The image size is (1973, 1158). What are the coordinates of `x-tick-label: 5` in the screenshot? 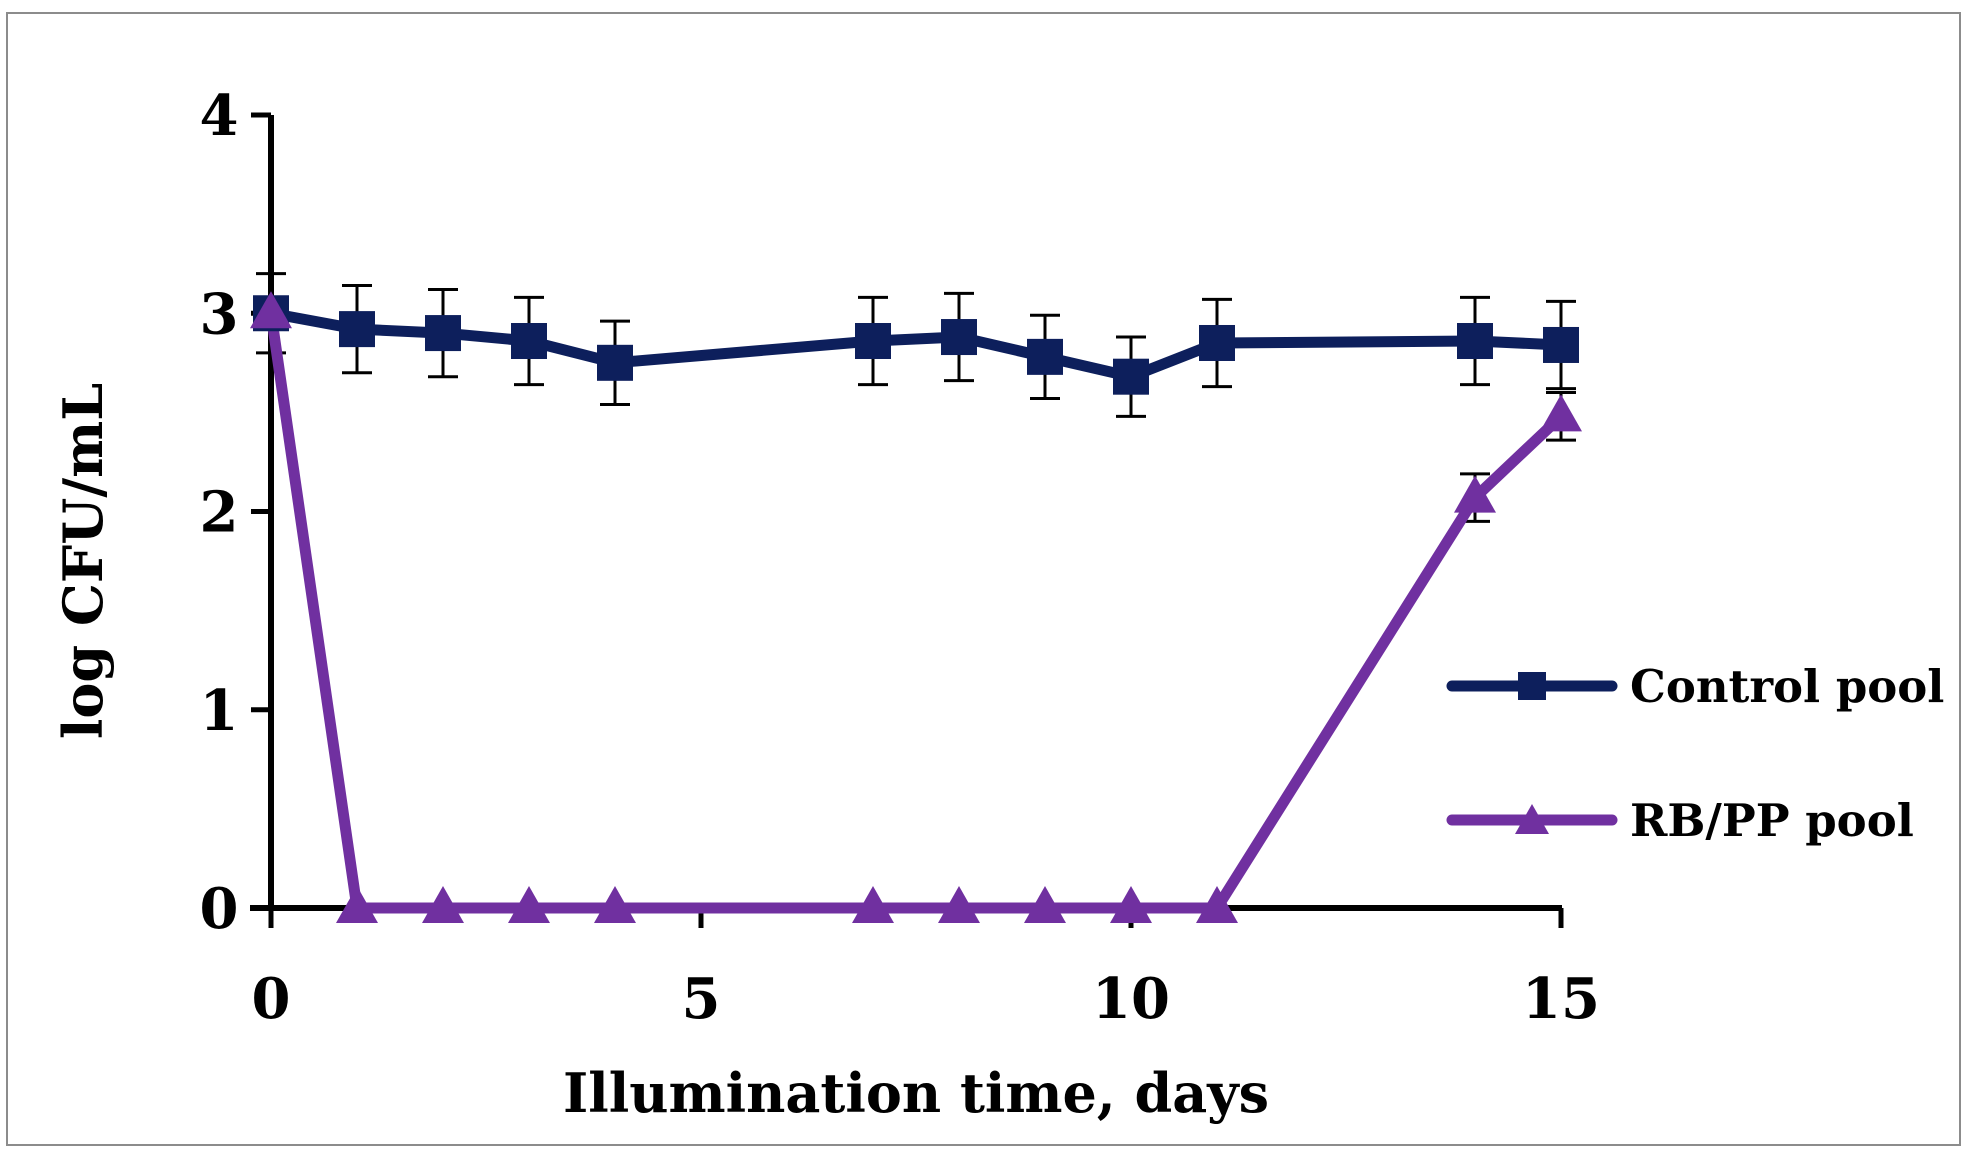 It's located at (701, 999).